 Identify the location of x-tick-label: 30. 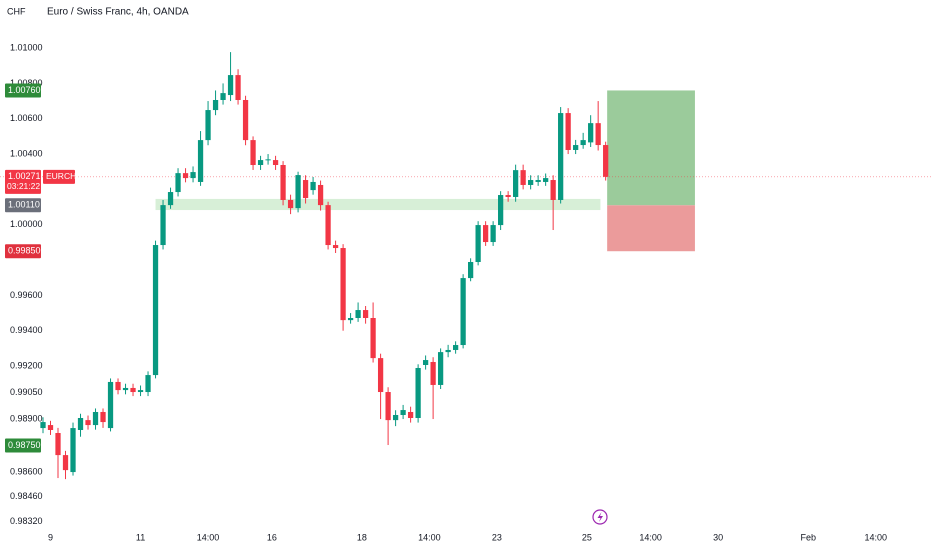
(718, 537).